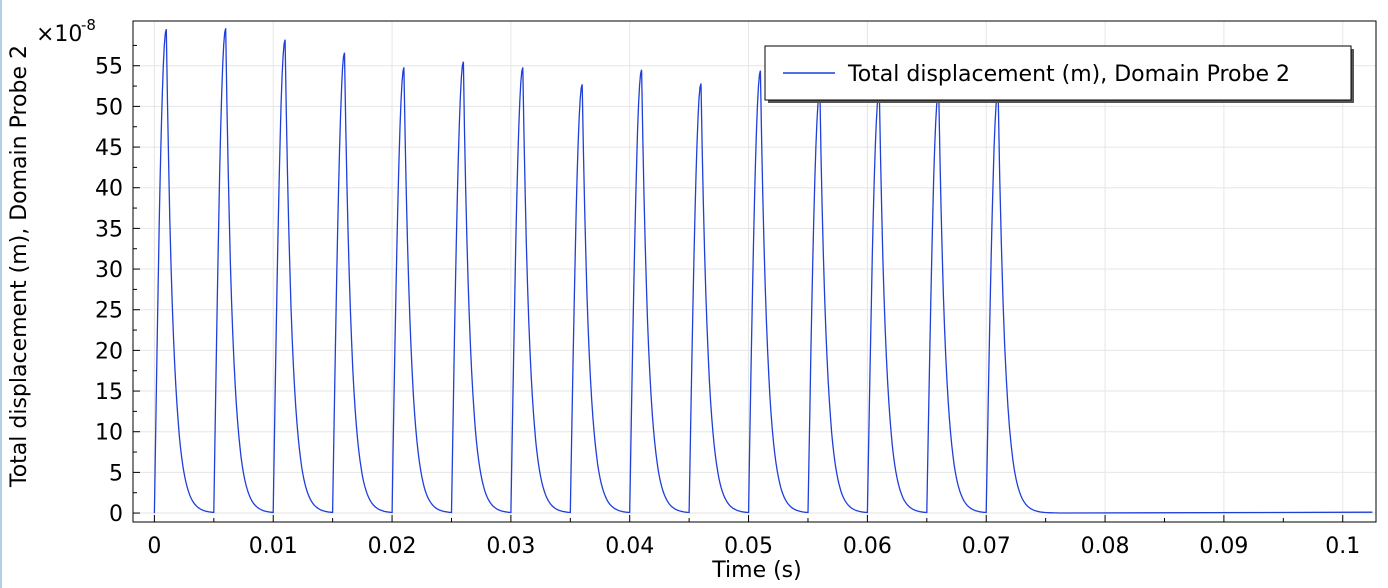 The width and height of the screenshot is (1388, 588). What do you see at coordinates (986, 546) in the screenshot?
I see `x-tick-label: 0.07` at bounding box center [986, 546].